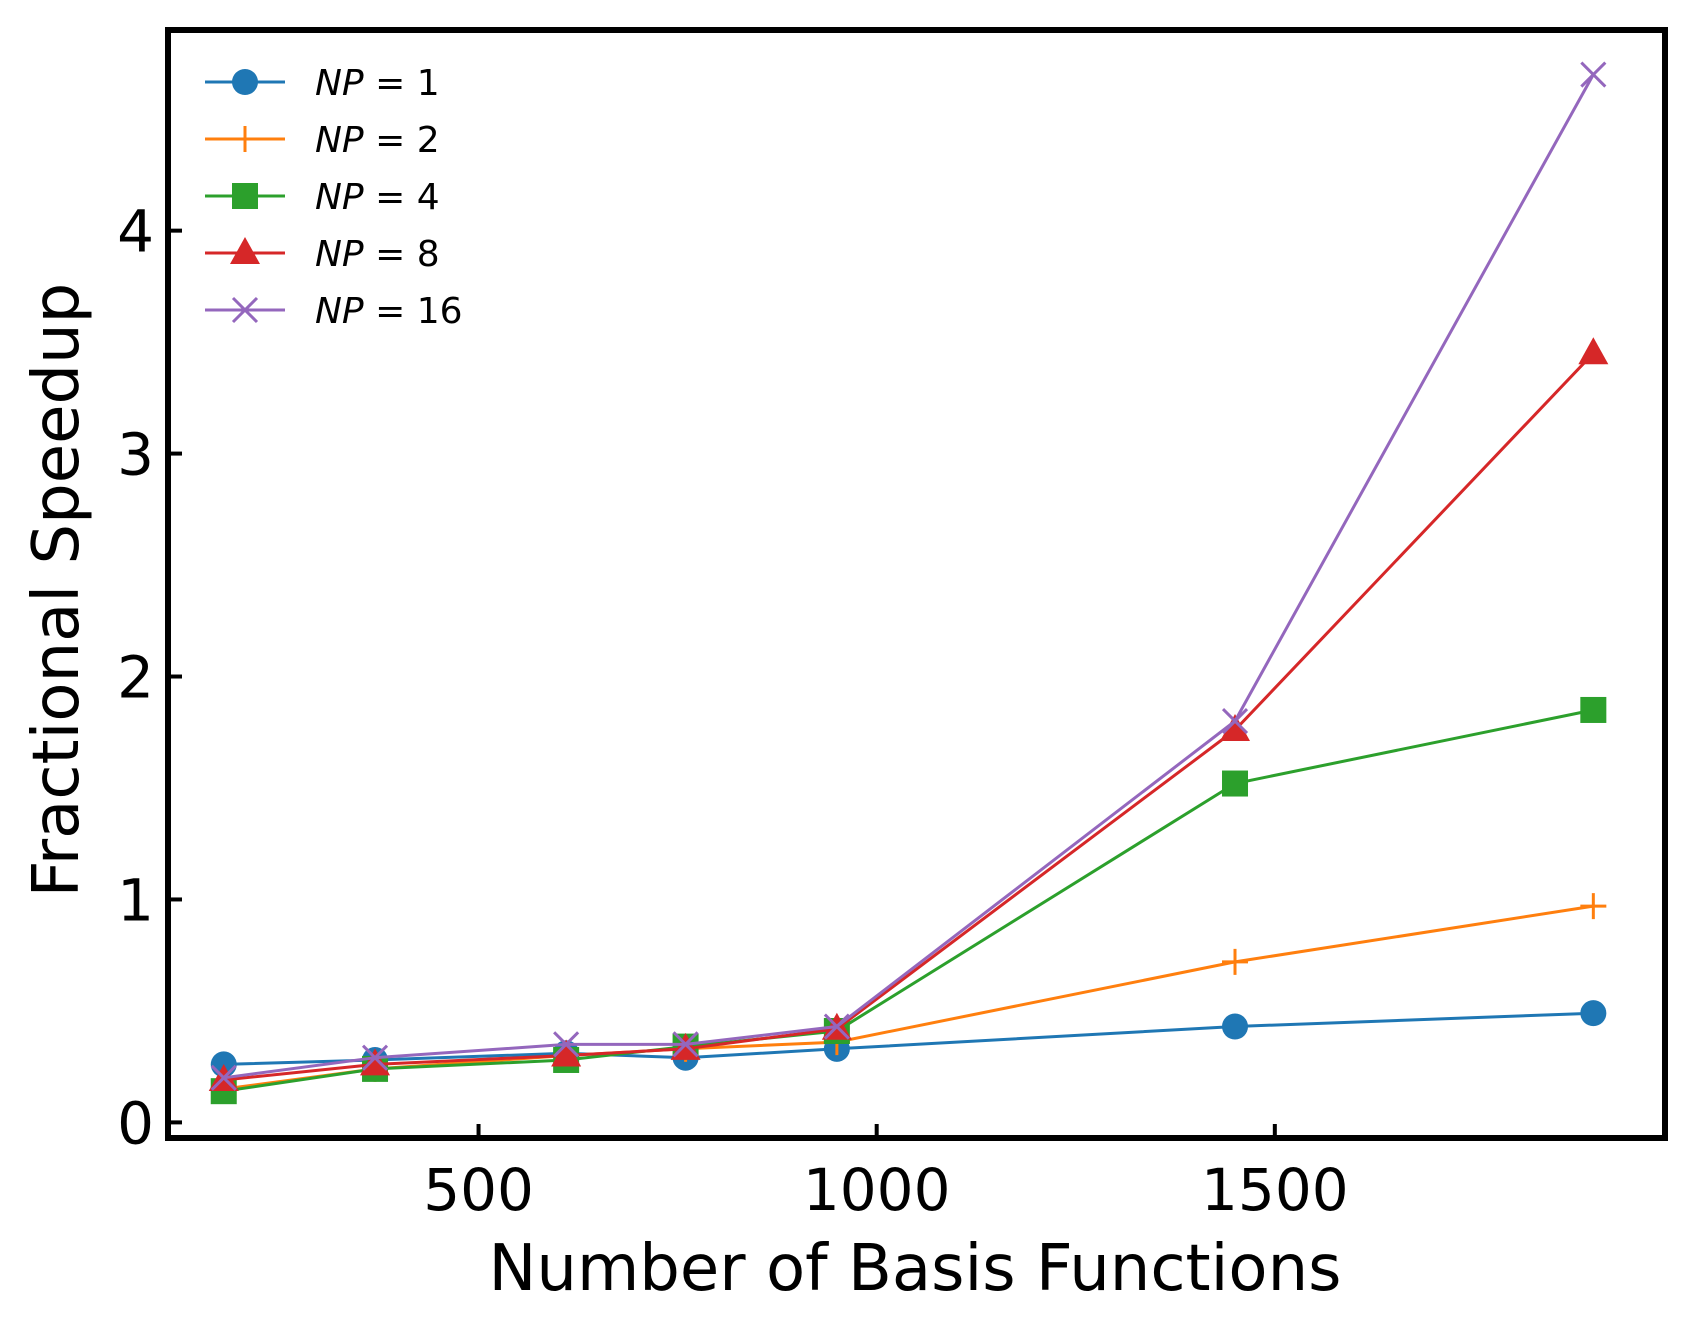 The image size is (1687, 1332). What do you see at coordinates (57, 590) in the screenshot?
I see `y-axis-title: Fractional Speedup` at bounding box center [57, 590].